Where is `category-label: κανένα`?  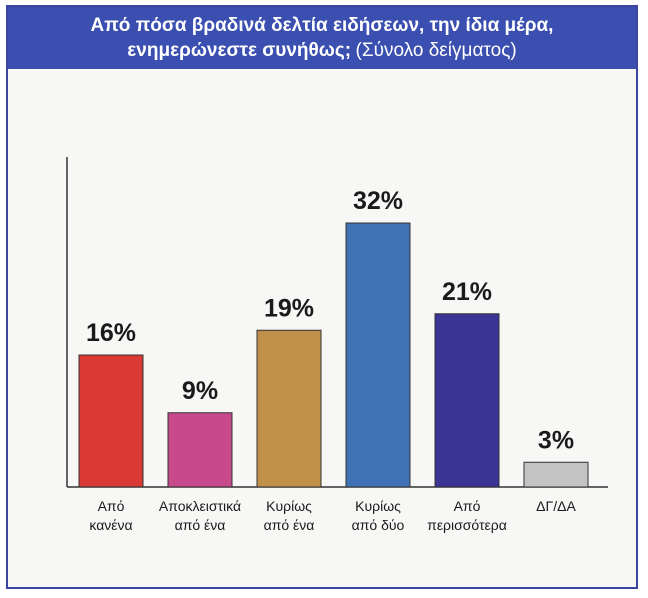
category-label: κανένα is located at coordinates (110, 525).